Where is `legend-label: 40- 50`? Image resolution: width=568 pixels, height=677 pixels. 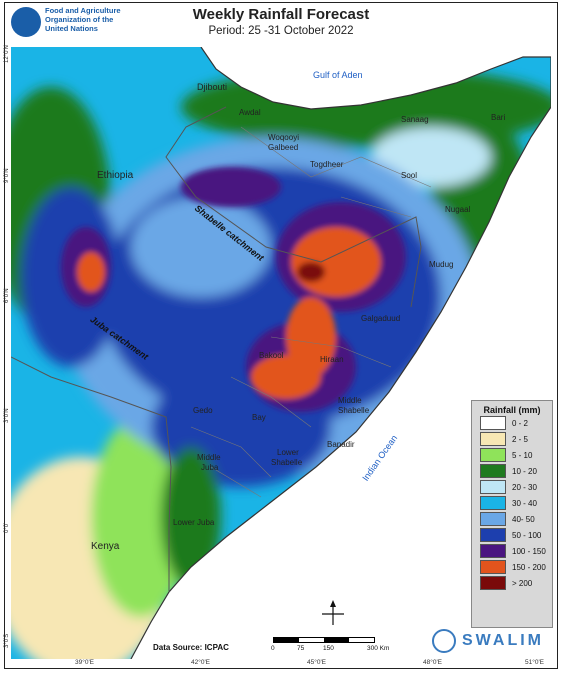 legend-label: 40- 50 is located at coordinates (523, 519).